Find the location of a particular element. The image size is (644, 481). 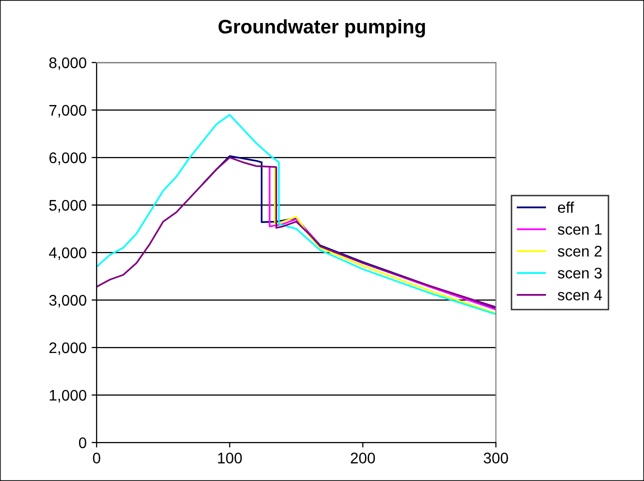

y-tick-label: 1,000 is located at coordinates (68, 396).